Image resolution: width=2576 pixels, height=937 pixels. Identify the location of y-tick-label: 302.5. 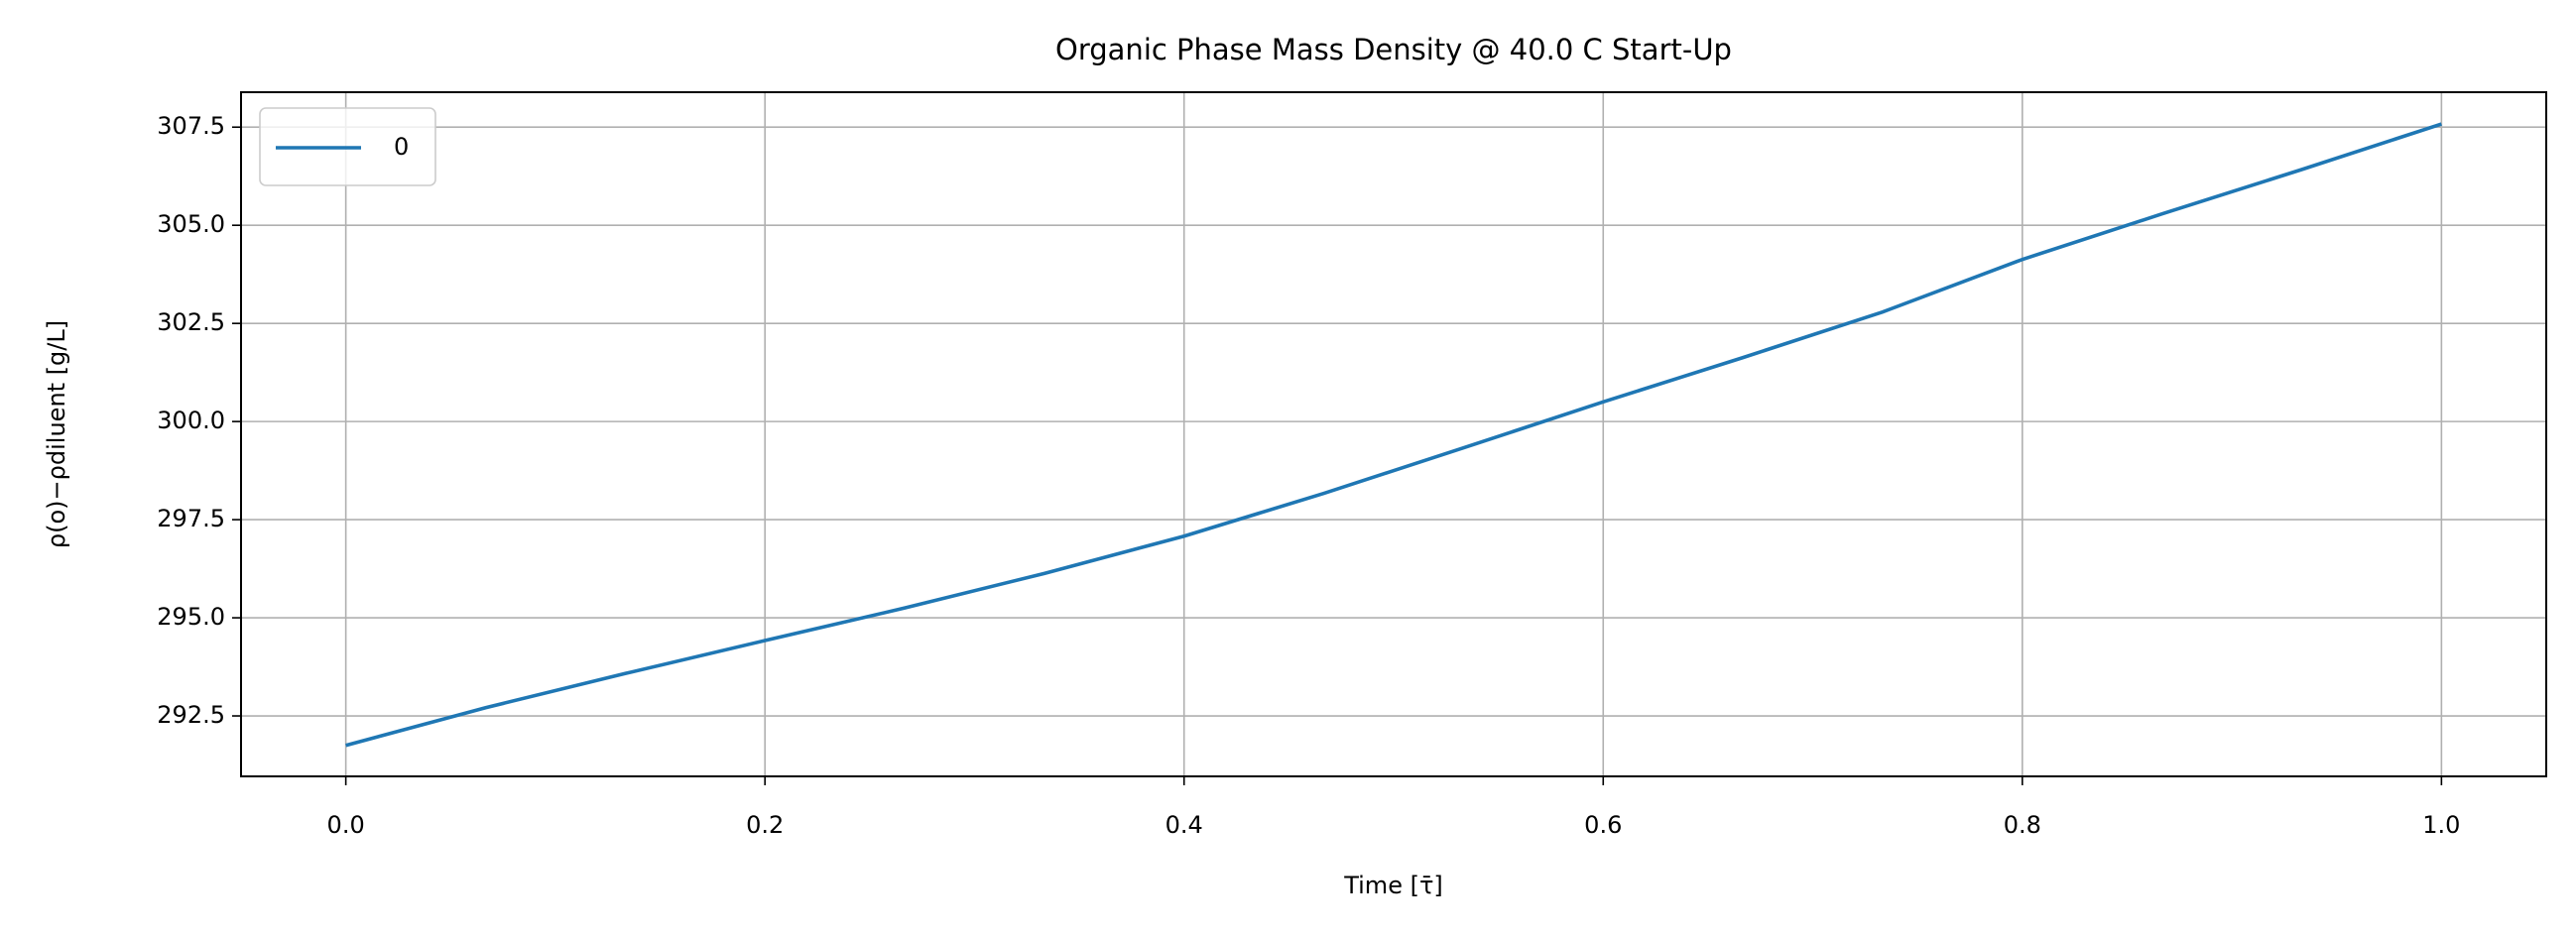
(191, 322).